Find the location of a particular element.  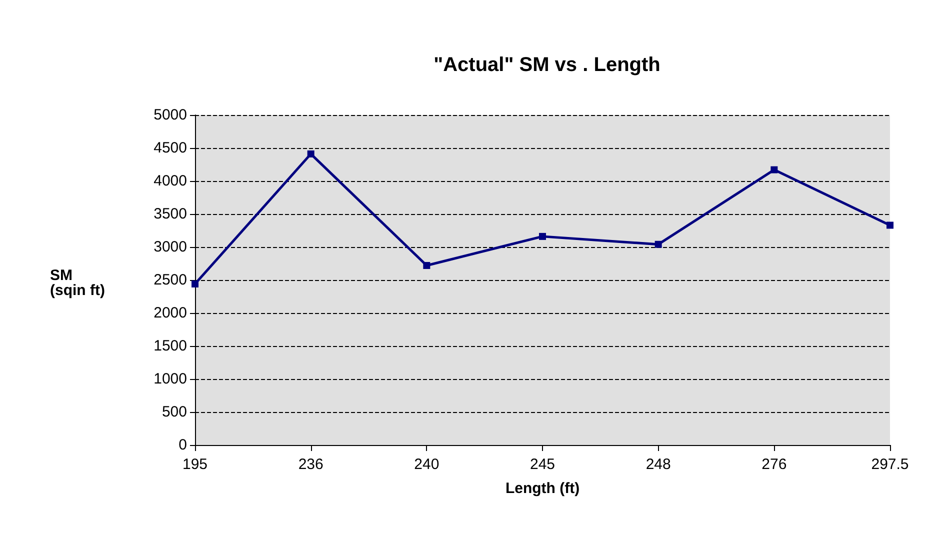

y-tick-label: 2500 is located at coordinates (170, 280).